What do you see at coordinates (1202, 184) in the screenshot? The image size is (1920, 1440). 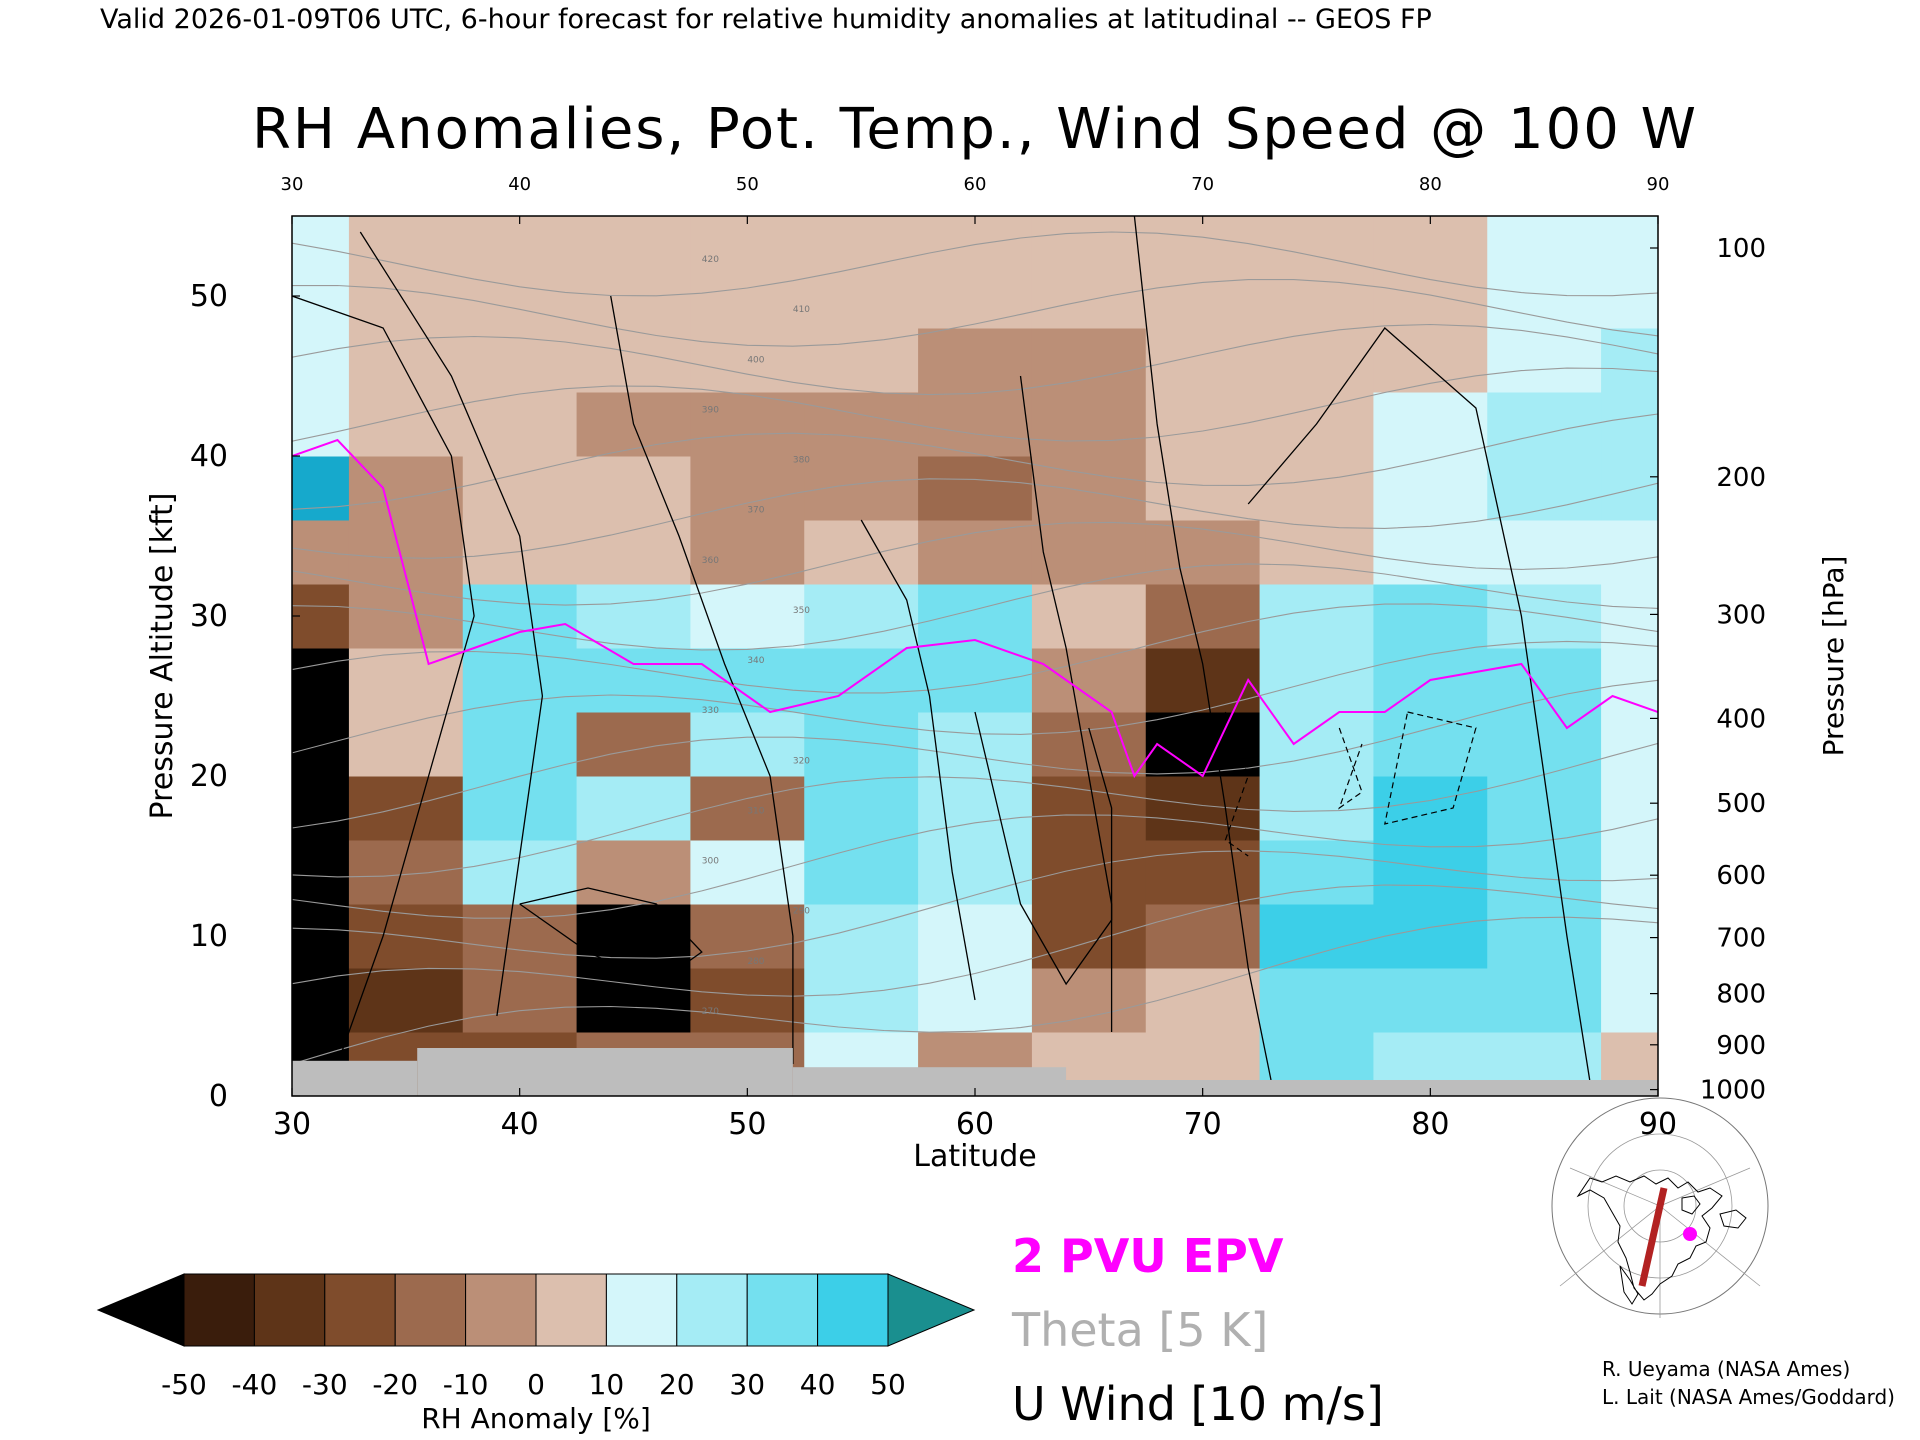 I see `x-top-tick-label: 70` at bounding box center [1202, 184].